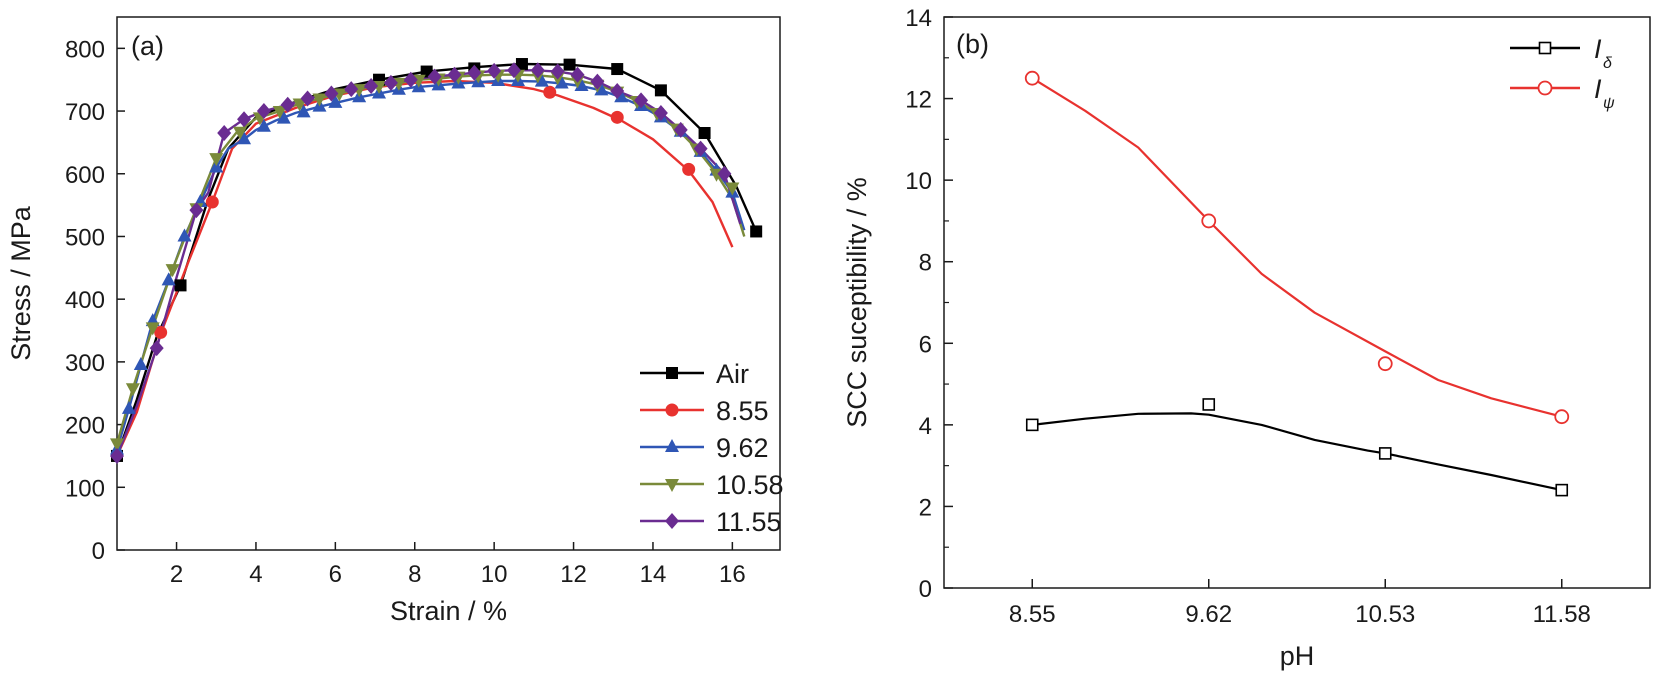 This screenshot has width=1658, height=673. Describe the element at coordinates (255, 574) in the screenshot. I see `x-tick-label: 4` at that location.